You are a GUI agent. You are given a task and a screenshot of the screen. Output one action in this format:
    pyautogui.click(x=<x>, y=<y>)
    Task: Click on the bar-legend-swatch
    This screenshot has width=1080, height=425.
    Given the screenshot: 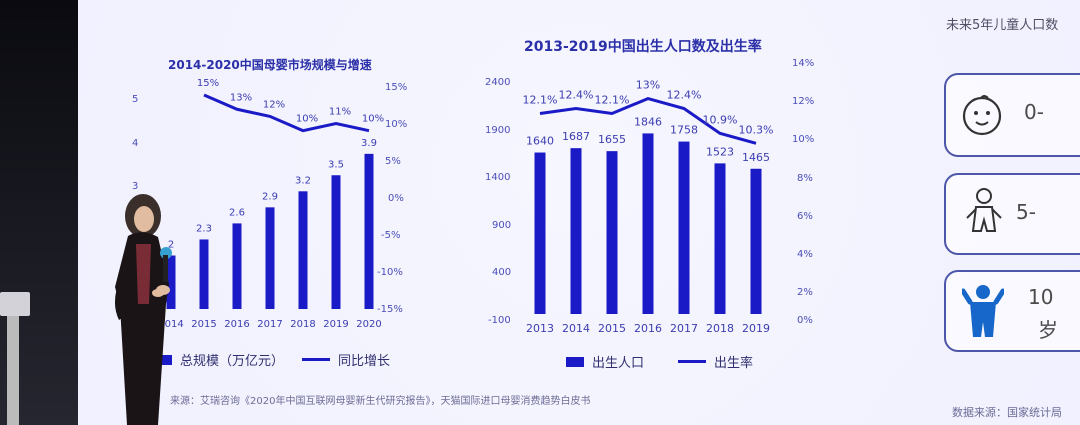 What is the action you would take?
    pyautogui.click(x=163, y=359)
    